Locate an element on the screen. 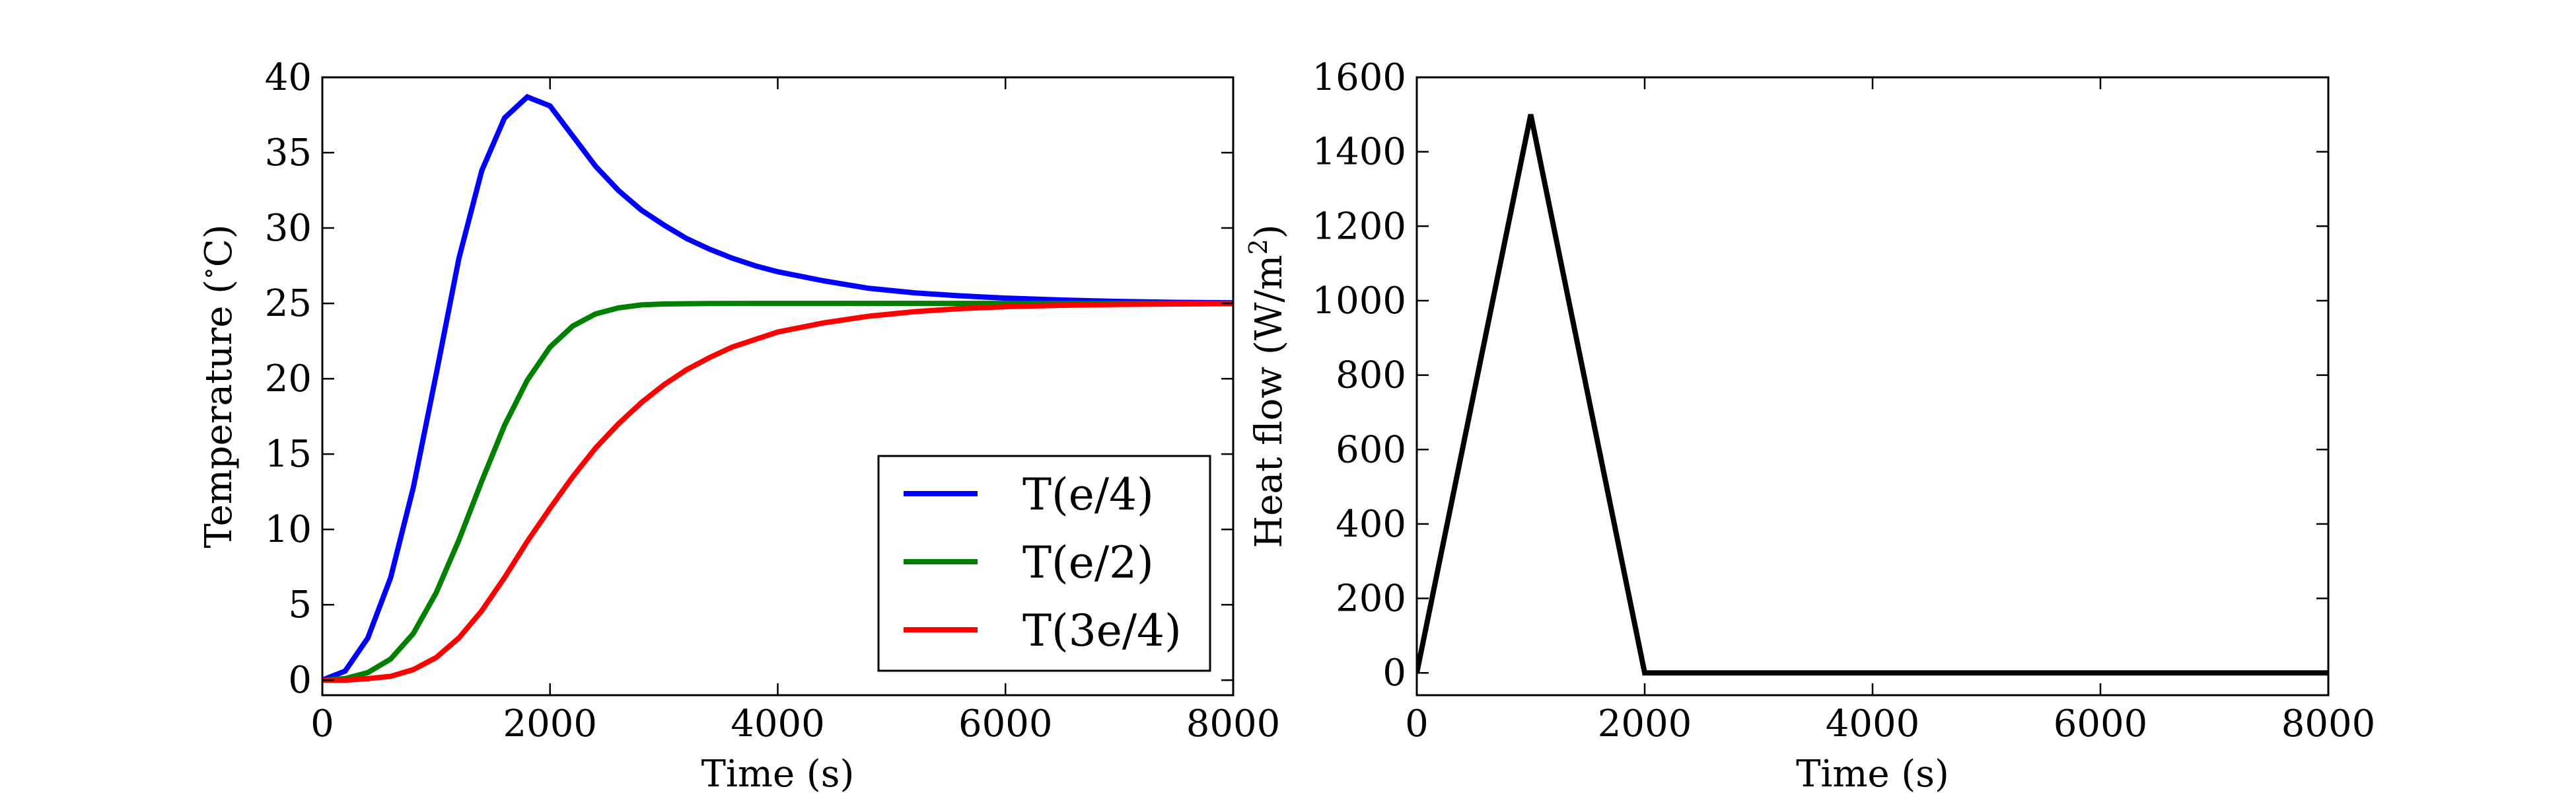 The image size is (2576, 793). y-axis-label-tail: ) is located at coordinates (1270, 232).